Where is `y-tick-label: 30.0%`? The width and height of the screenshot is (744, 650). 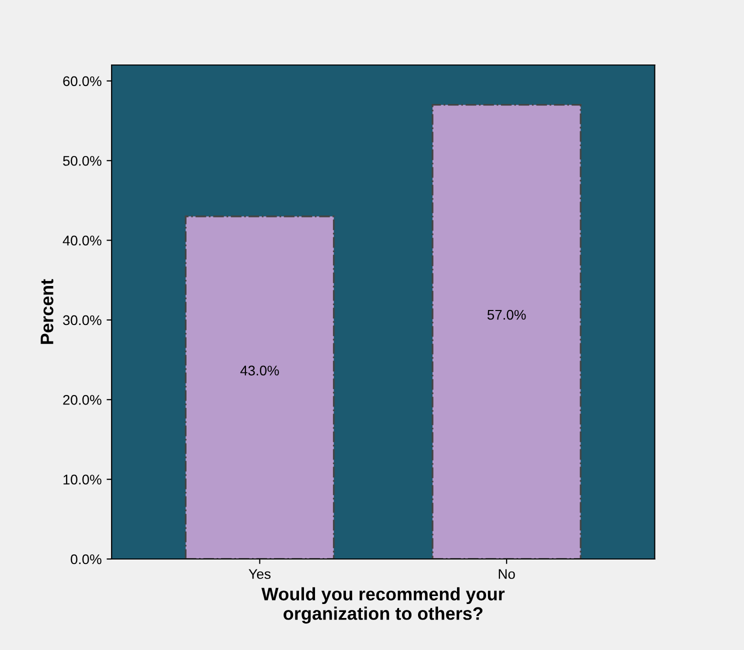 y-tick-label: 30.0% is located at coordinates (82, 320).